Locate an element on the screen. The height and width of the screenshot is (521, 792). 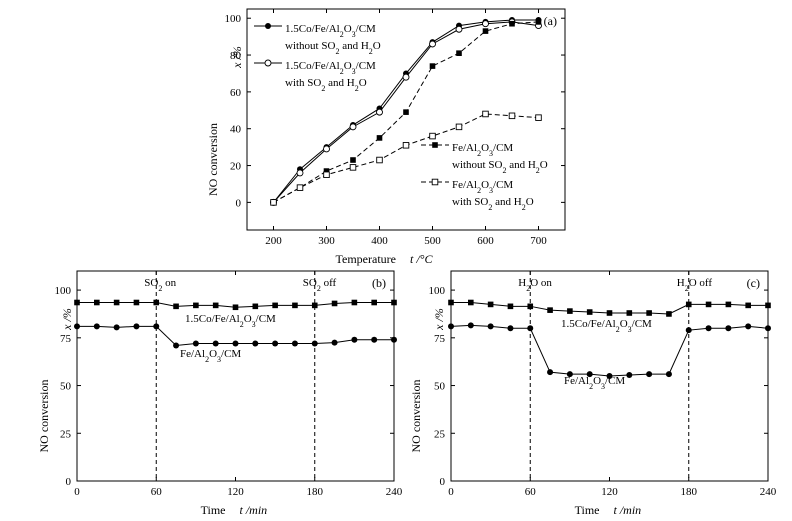
legend-label-condition: without SO2 and H2O is located at coordinates (333, 48).